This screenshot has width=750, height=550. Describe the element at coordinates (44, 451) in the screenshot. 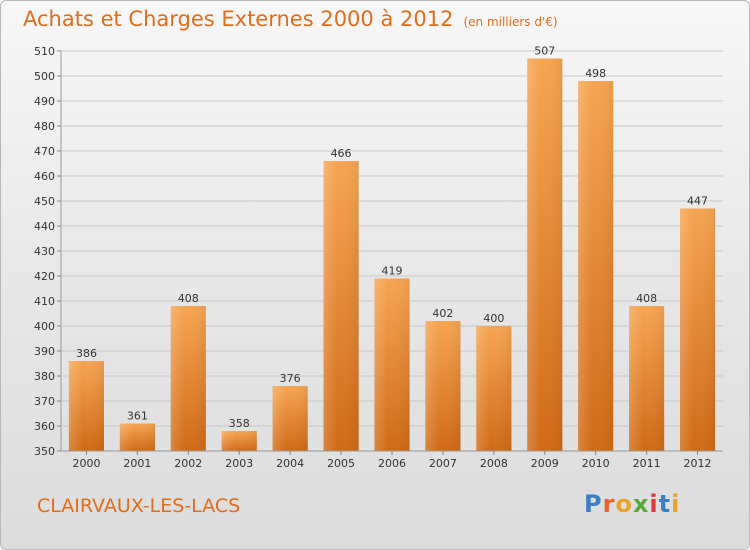

I see `y-tick-label: 350` at that location.